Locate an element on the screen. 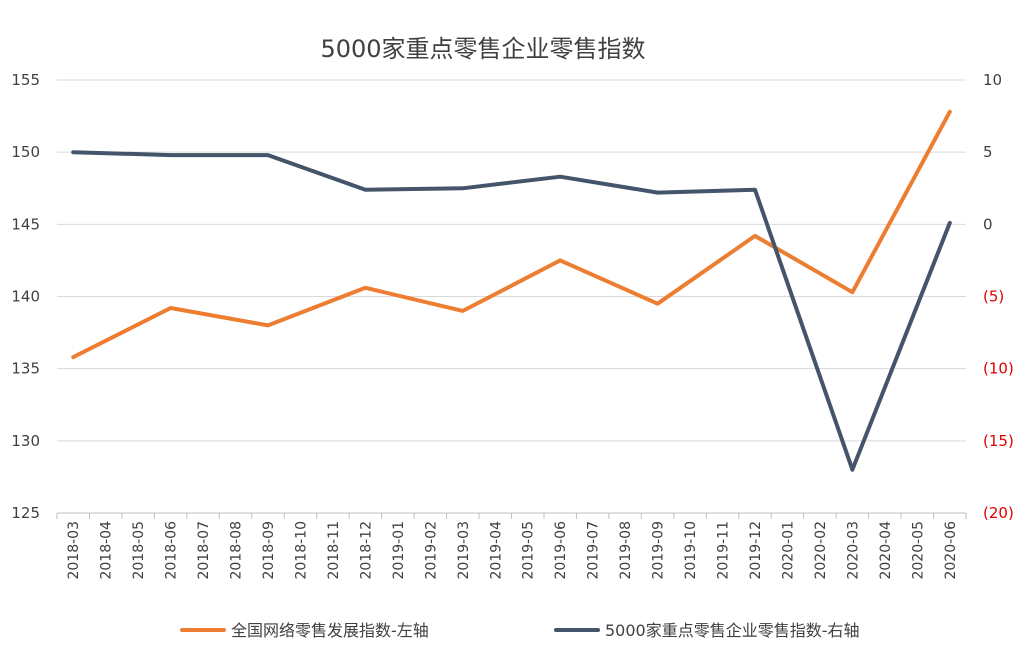  legend-label: 全国网络零售发展指数-左轴 is located at coordinates (330, 630).